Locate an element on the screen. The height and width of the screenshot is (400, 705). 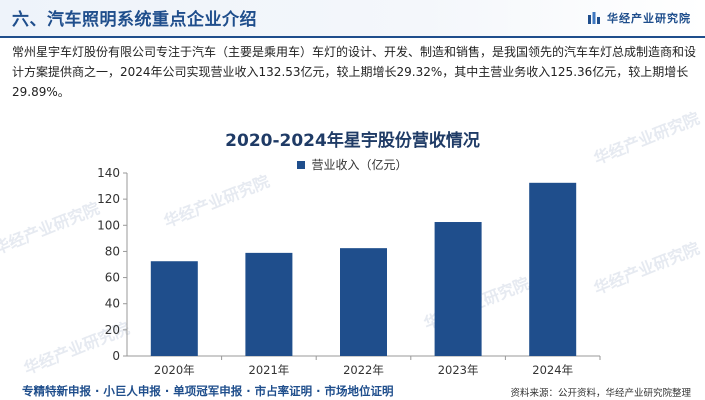
footer-source: 资料来源：公开资料，华经产业研究院整理 is located at coordinates (600, 393).